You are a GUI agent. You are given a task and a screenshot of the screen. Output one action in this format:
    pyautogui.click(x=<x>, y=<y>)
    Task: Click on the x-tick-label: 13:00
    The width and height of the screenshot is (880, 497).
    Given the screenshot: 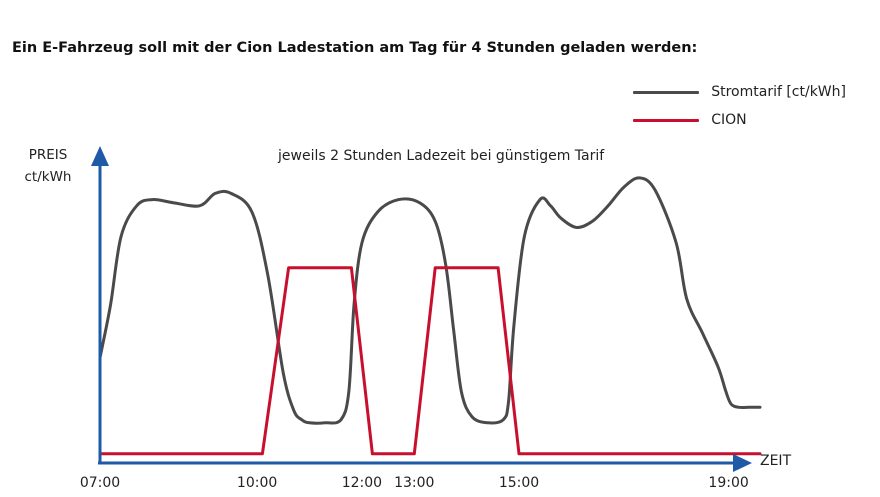 What is the action you would take?
    pyautogui.click(x=414, y=483)
    